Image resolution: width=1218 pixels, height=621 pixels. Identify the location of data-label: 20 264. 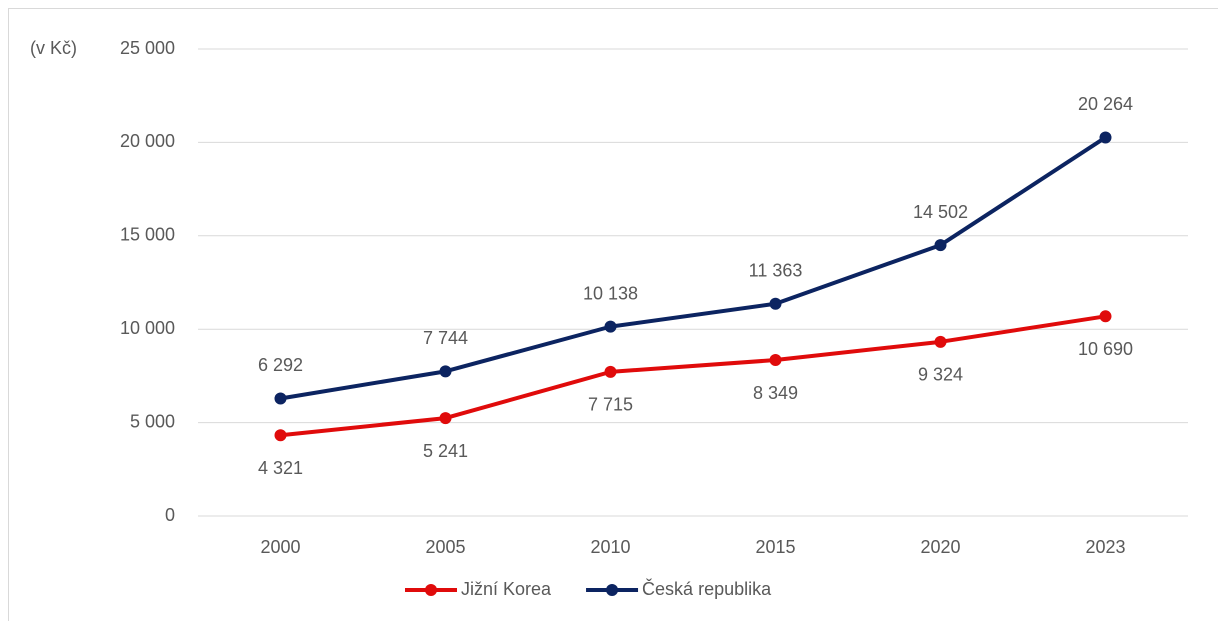
(1105, 104).